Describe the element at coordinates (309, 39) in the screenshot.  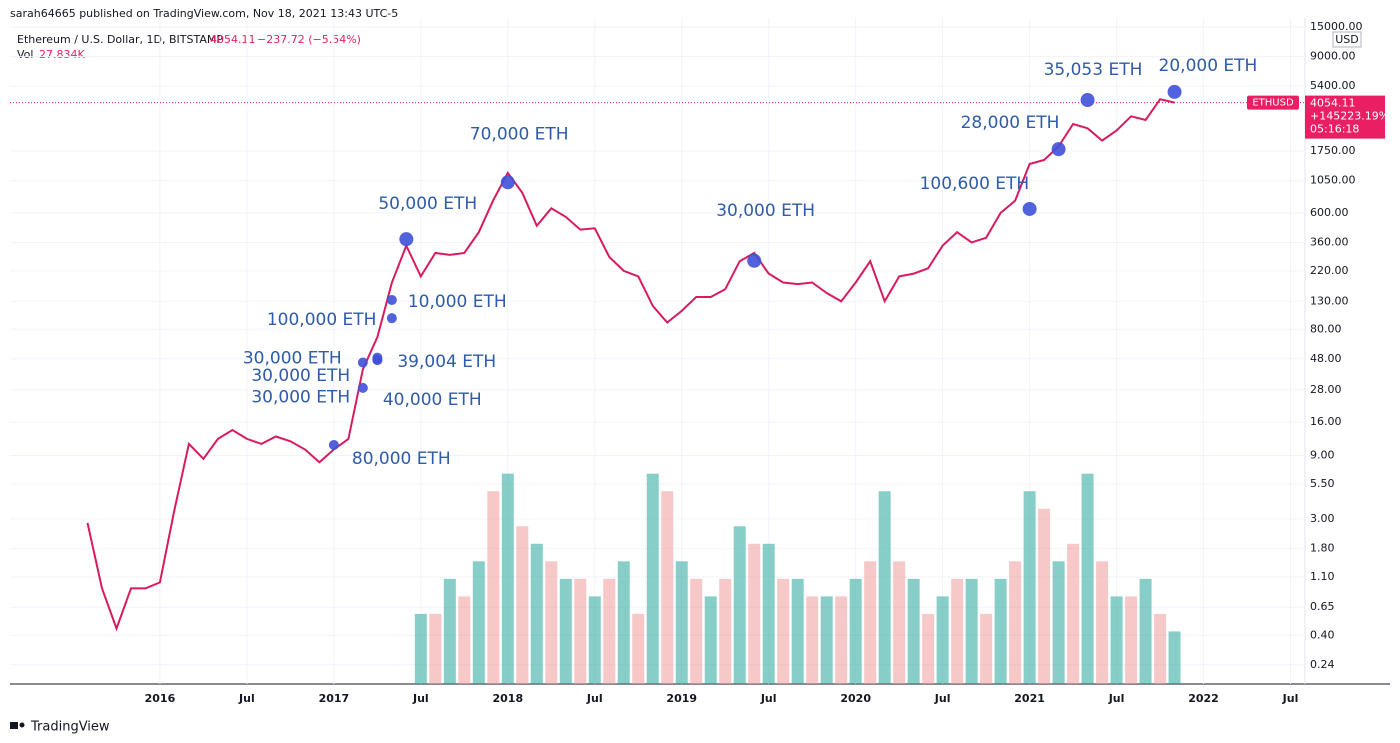
I see `change: −237.72 (−5.54%)` at that location.